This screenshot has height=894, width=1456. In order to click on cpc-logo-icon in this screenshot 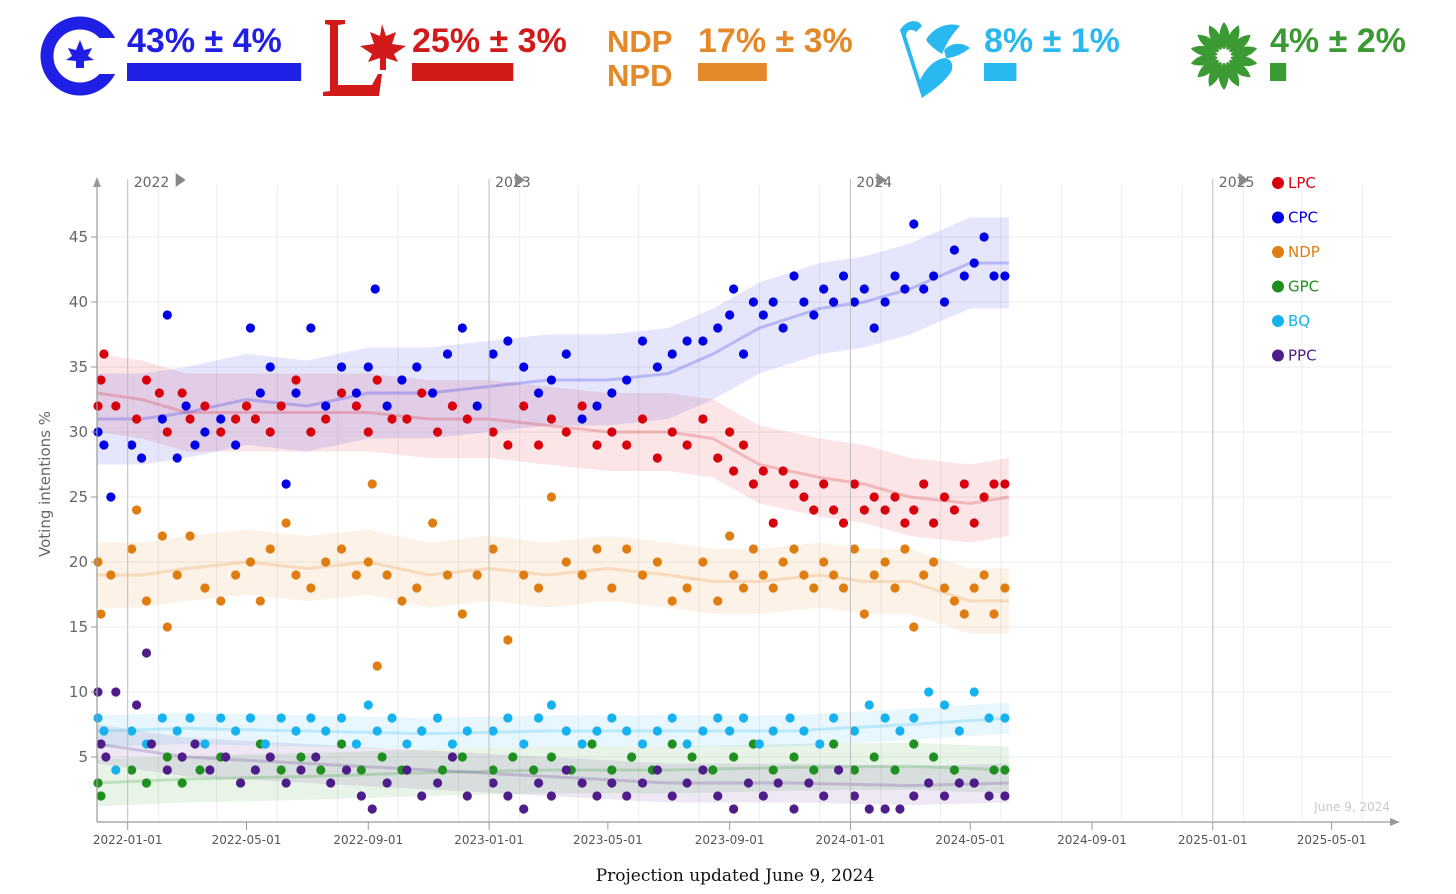, I will do `click(80, 56)`.